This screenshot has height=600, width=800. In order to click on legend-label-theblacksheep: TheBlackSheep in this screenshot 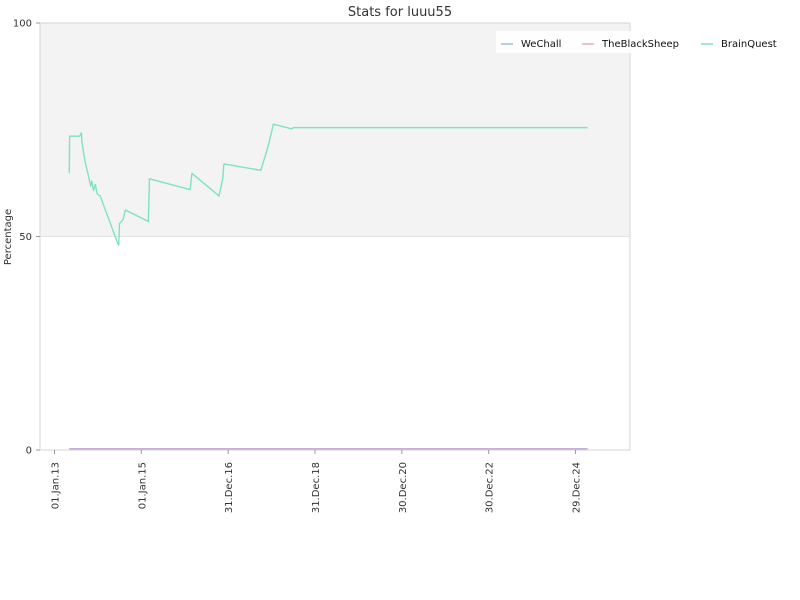, I will do `click(640, 44)`.